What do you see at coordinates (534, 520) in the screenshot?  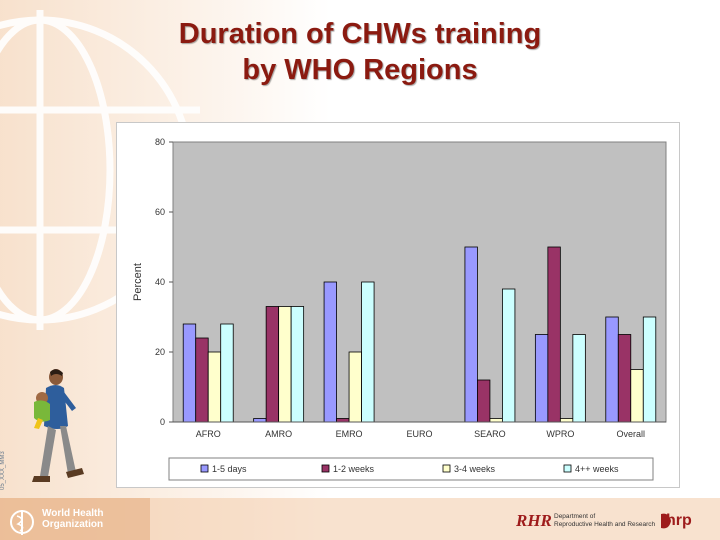 I see `rhr-logo: RHR` at bounding box center [534, 520].